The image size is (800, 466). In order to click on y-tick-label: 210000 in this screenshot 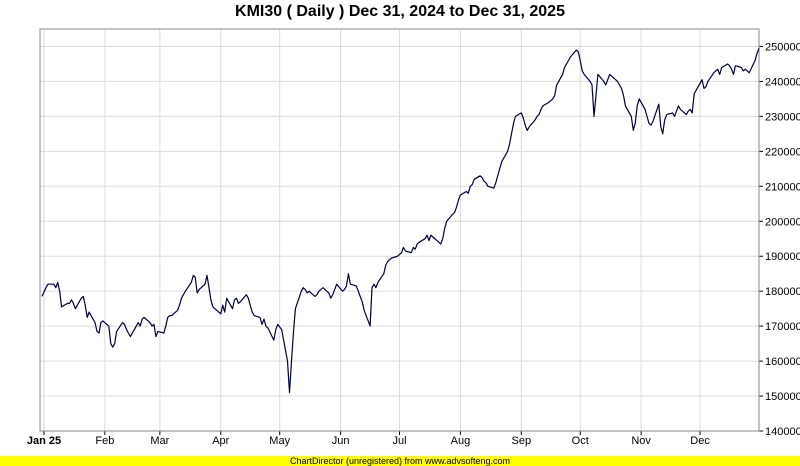, I will do `click(782, 187)`.